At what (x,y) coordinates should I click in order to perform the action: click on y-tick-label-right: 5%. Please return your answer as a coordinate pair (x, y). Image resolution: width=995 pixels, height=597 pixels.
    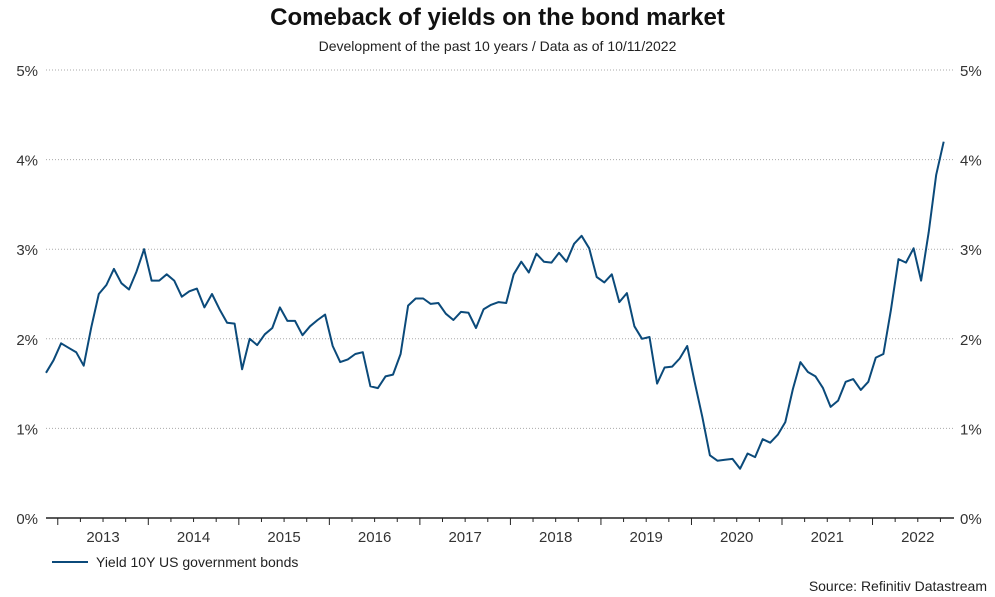
    Looking at the image, I should click on (971, 71).